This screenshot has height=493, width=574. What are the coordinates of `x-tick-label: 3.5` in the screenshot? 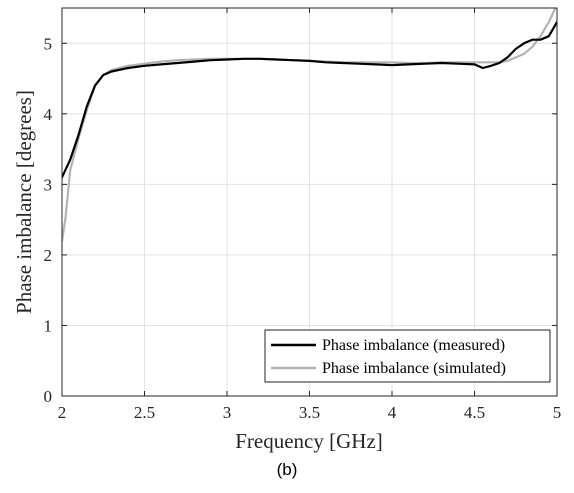 It's located at (309, 412).